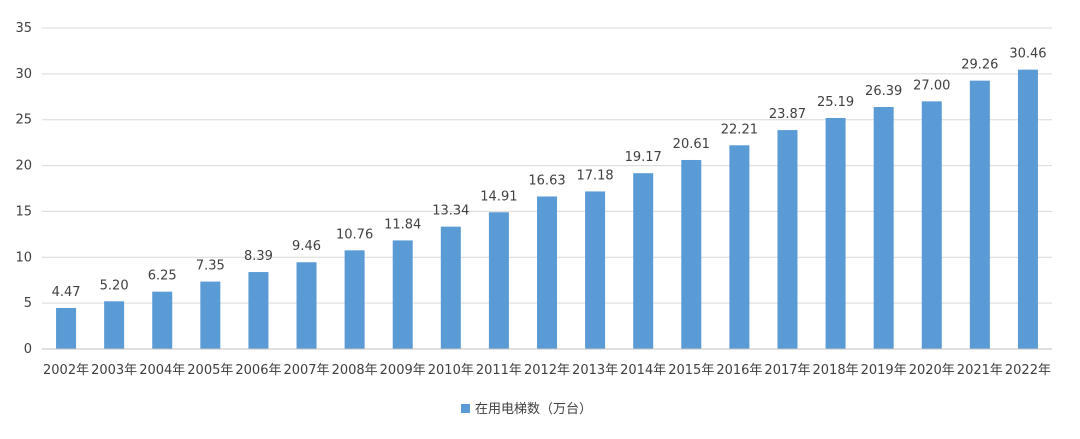  I want to click on x-tick-label: 2007年, so click(306, 370).